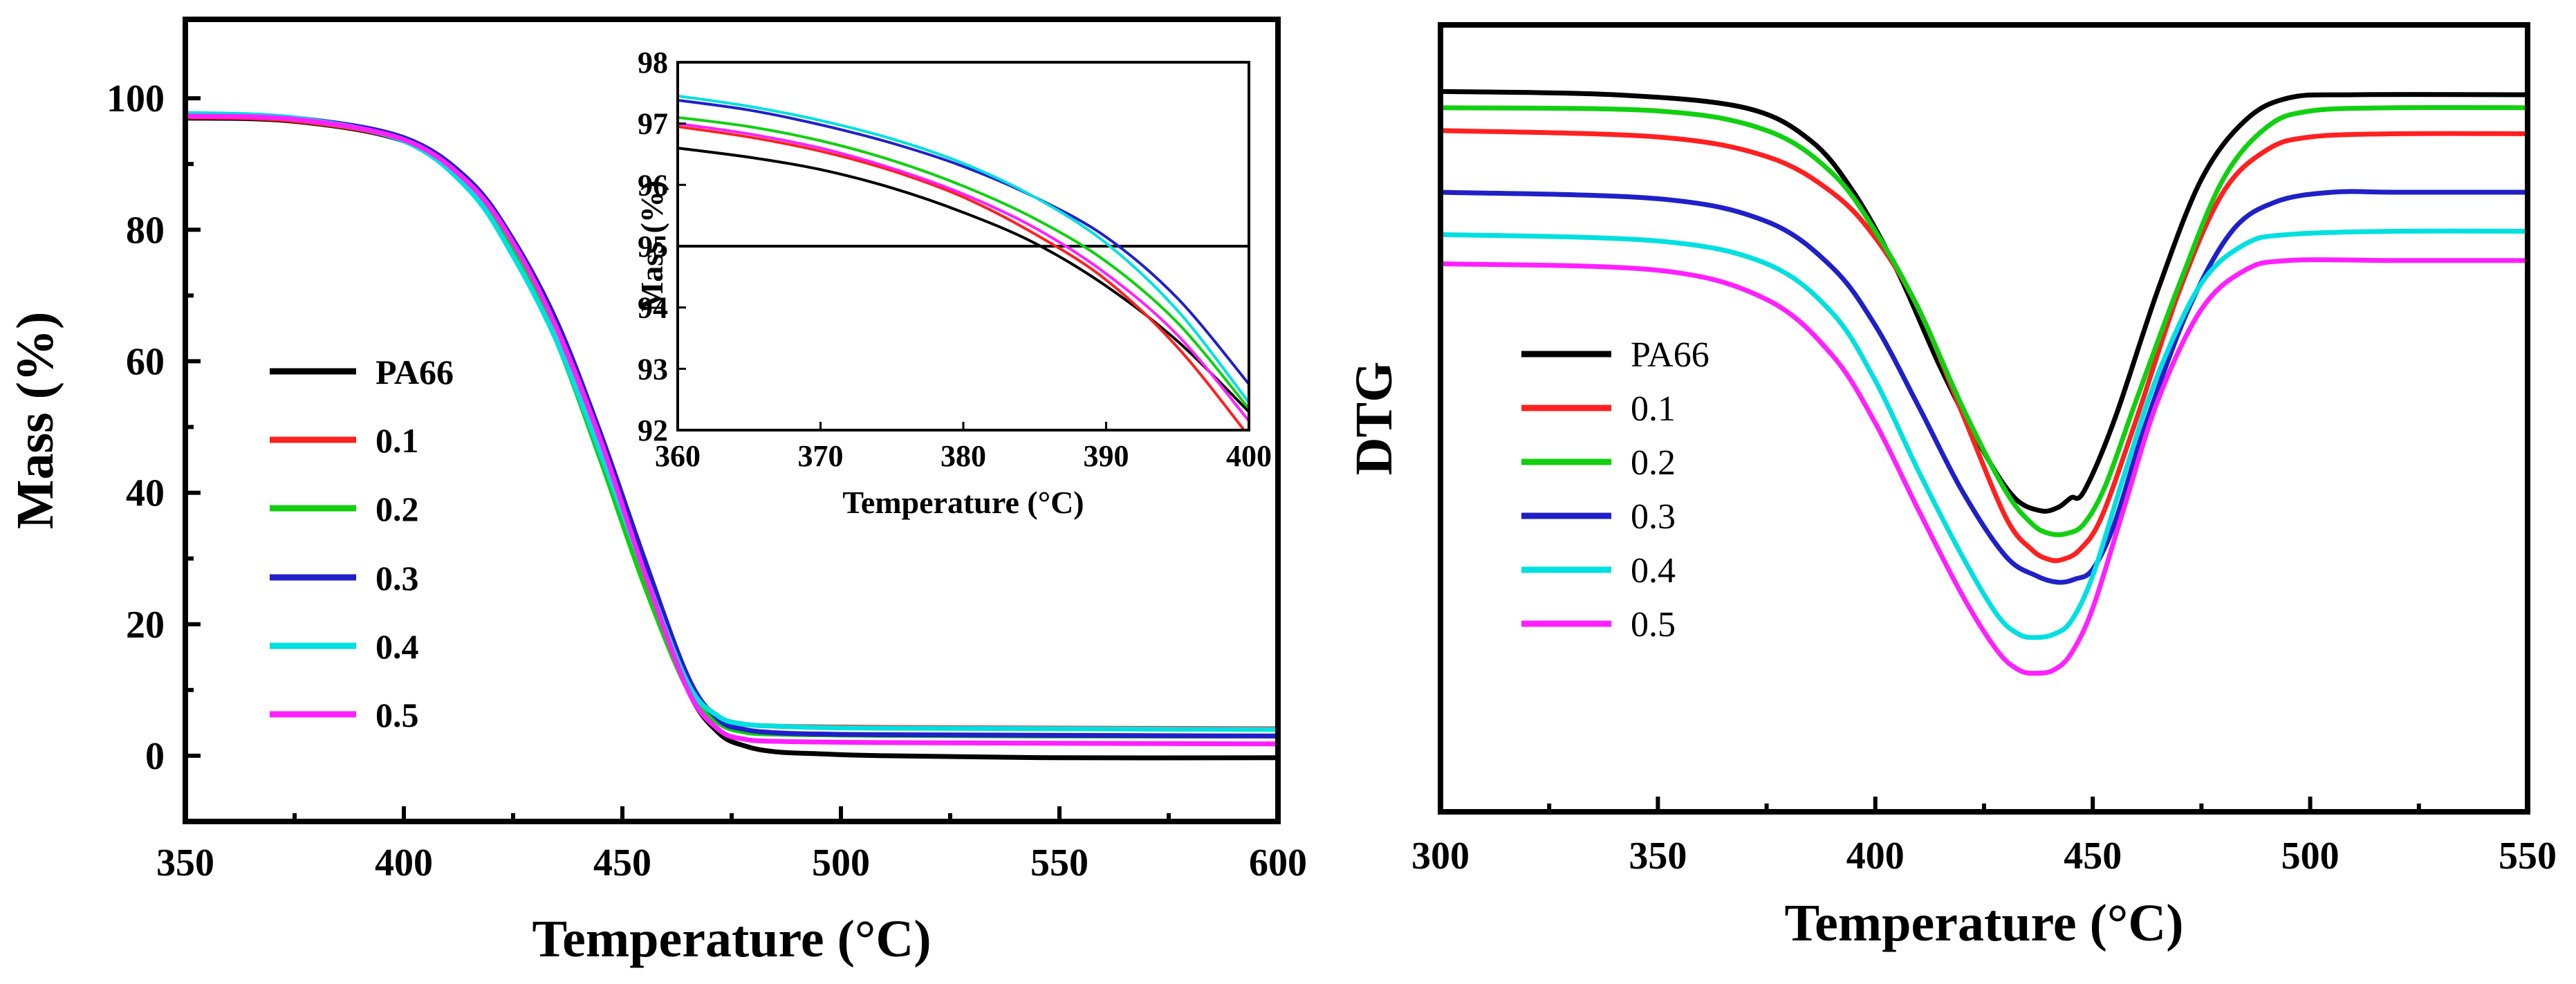  I want to click on inset-y-tick-label: 95, so click(653, 246).